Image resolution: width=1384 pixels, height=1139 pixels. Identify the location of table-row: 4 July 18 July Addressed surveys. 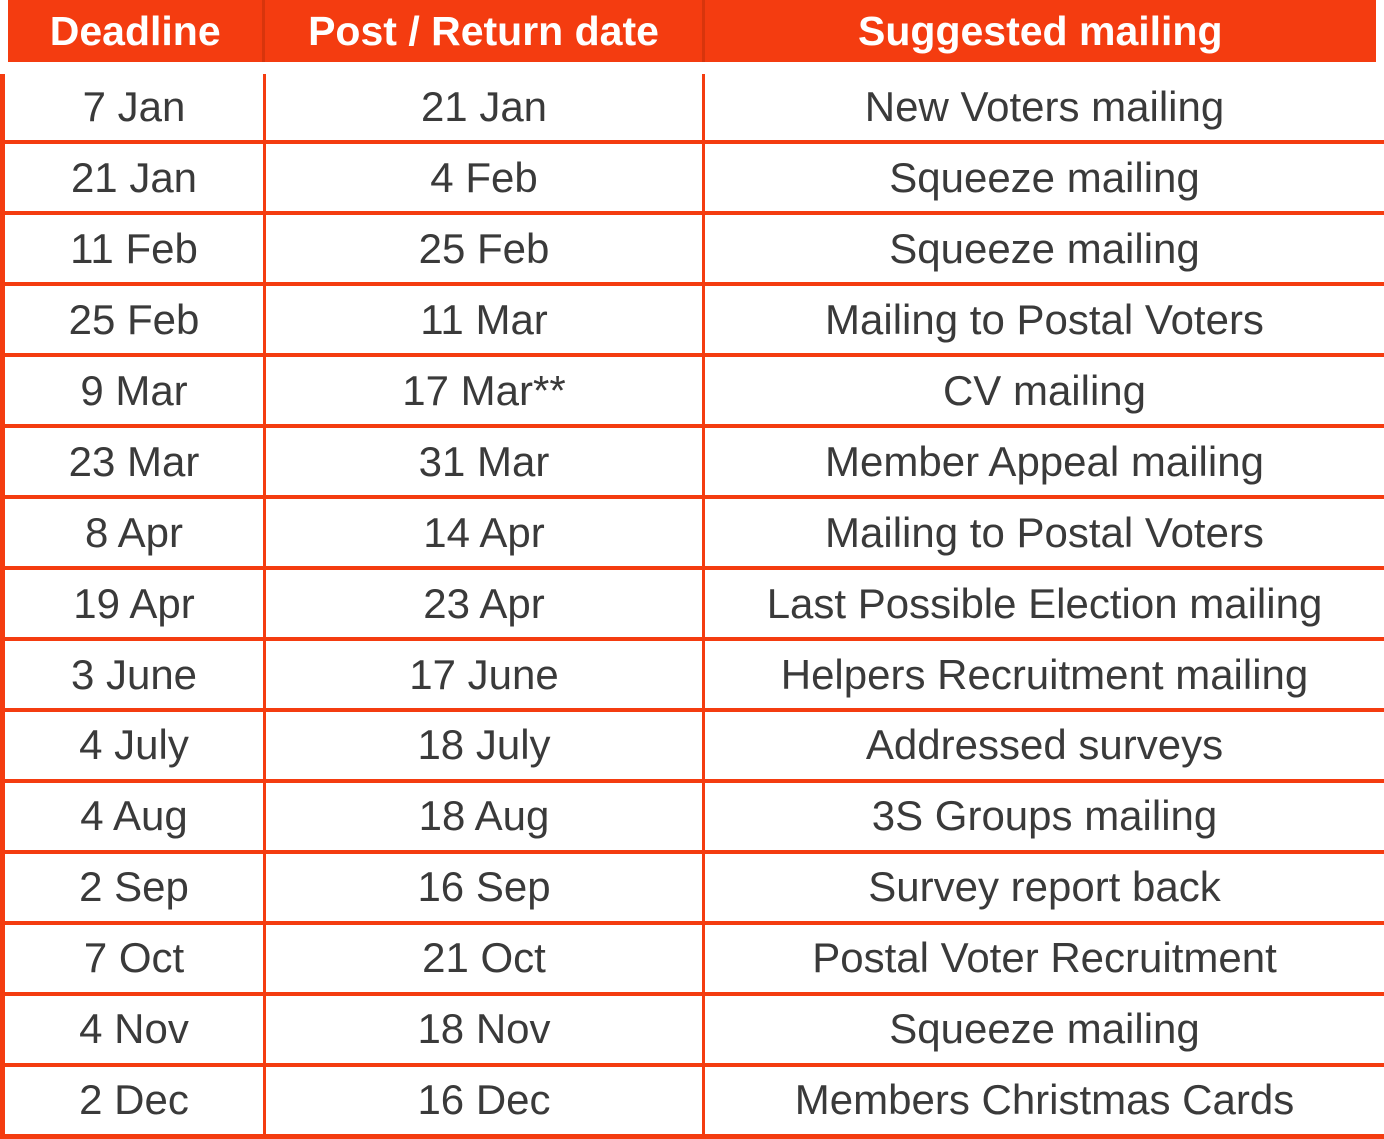
(693, 744).